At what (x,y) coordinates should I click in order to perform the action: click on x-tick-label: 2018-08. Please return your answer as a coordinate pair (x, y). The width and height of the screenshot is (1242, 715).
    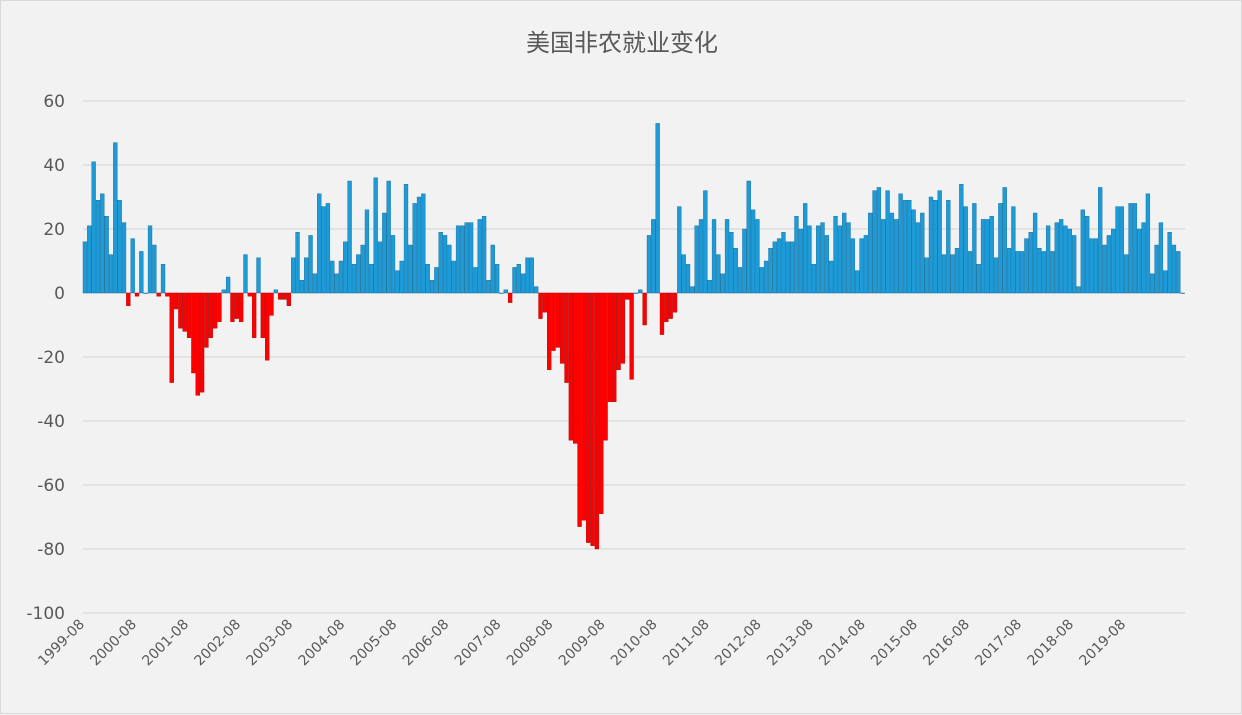
    Looking at the image, I should click on (1051, 643).